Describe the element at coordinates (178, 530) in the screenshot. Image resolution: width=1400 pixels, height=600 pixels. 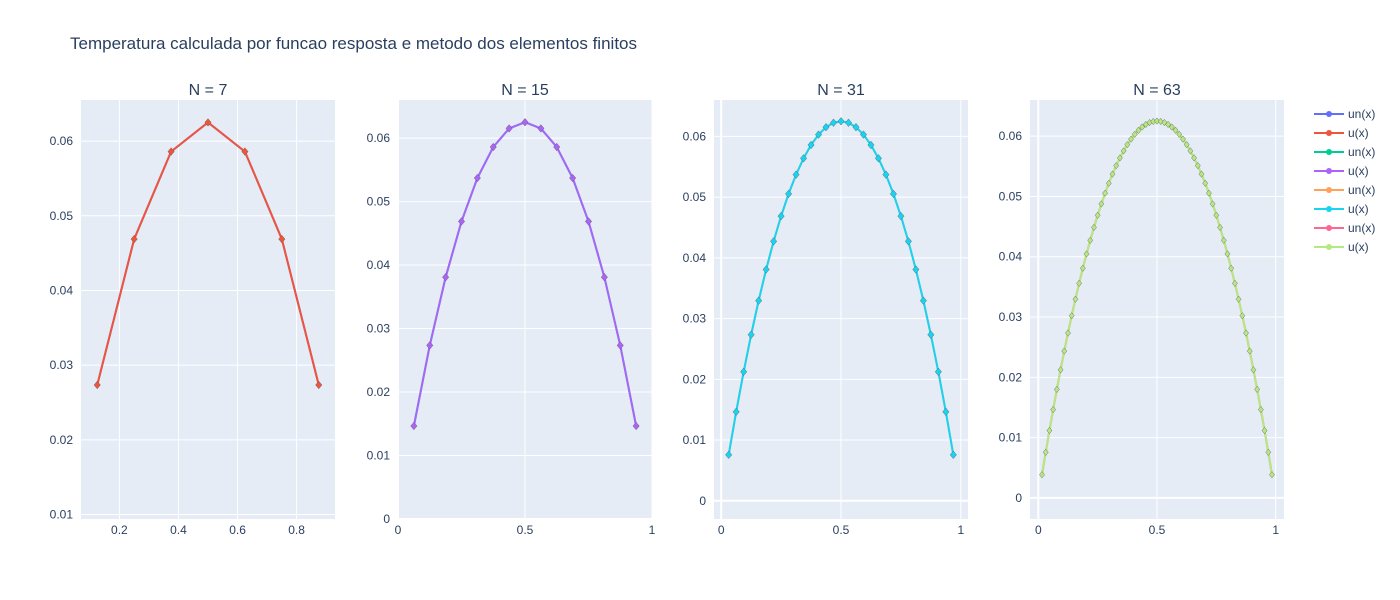
I see `x-tick-label: 0.4` at that location.